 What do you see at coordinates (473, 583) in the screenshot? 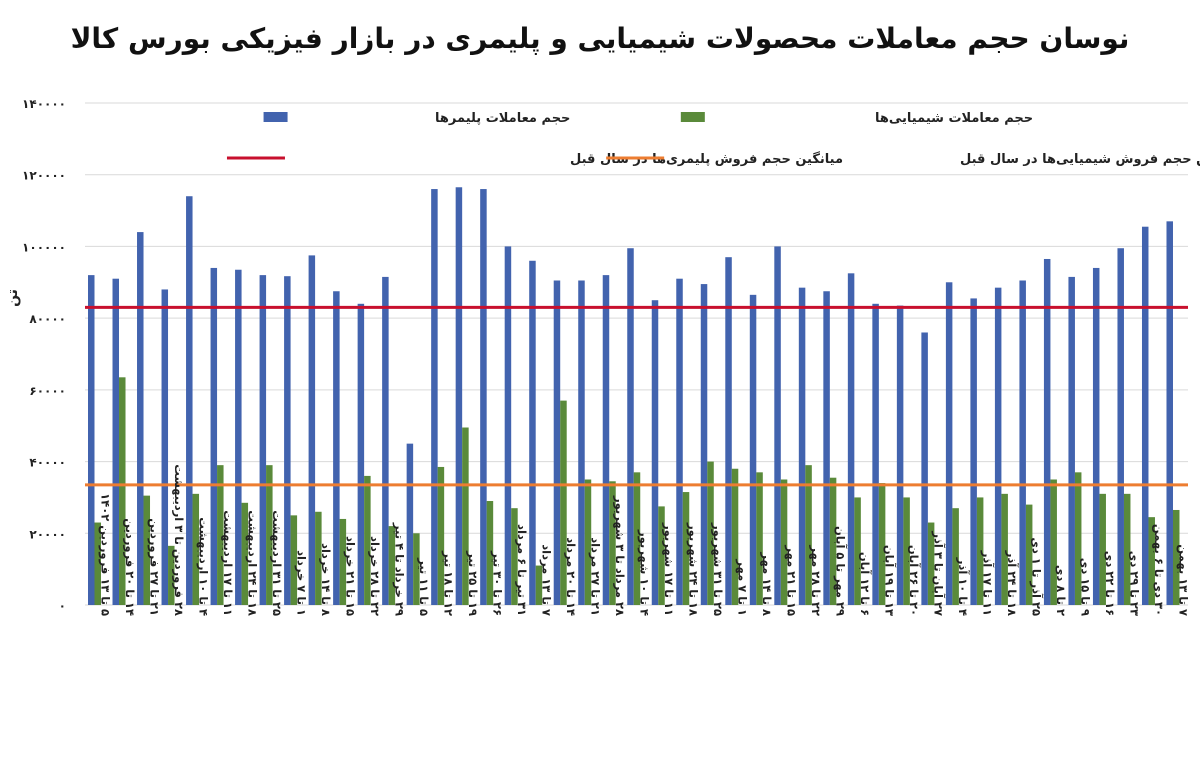
I see `x-tick-label: ۱۹ تا ۲۵ تیر` at bounding box center [473, 583].